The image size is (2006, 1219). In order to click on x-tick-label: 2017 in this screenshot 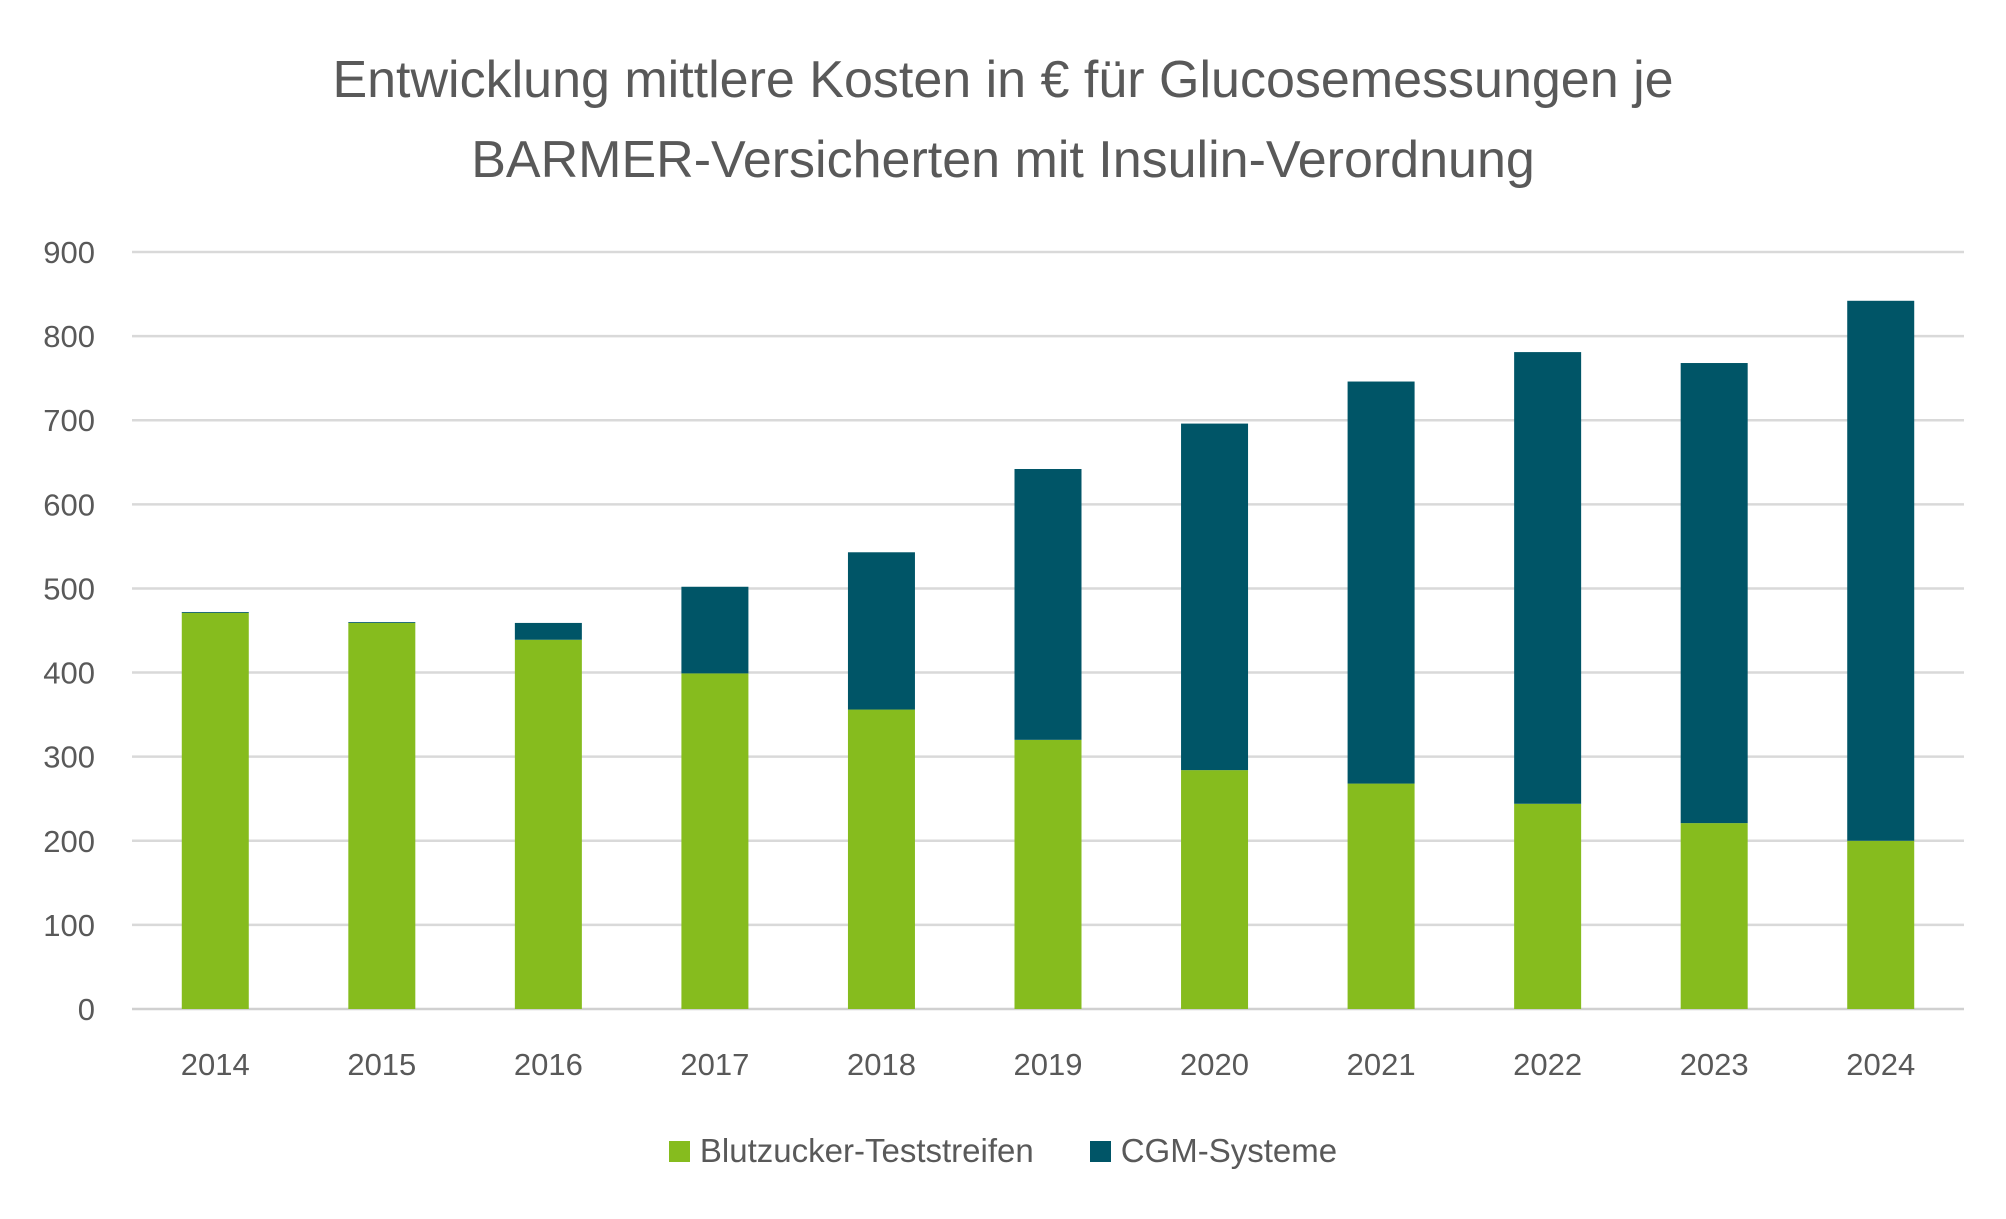, I will do `click(714, 1064)`.